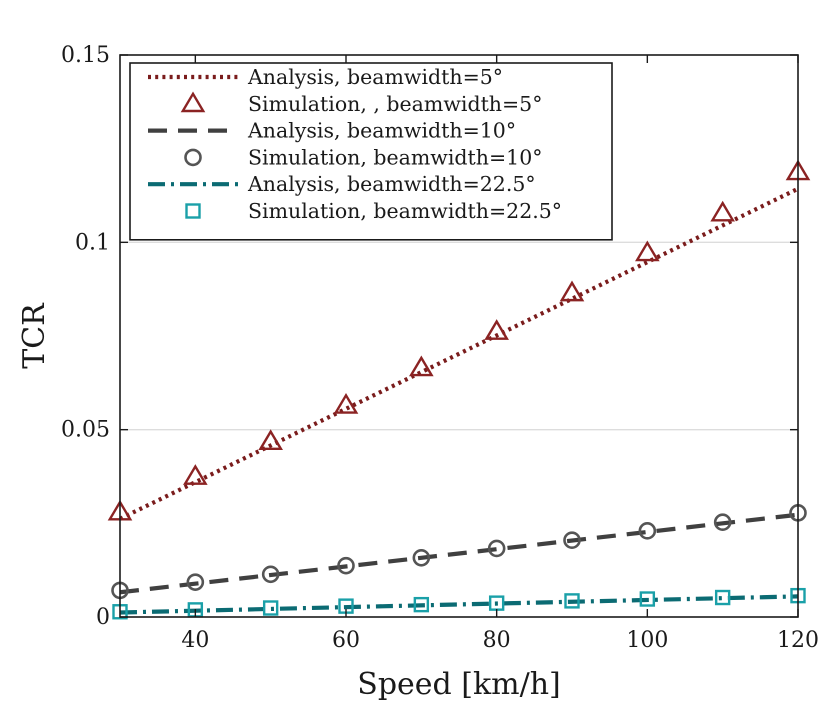 The height and width of the screenshot is (705, 830). I want to click on legend-label-0: Analysis, beamwidth=5°, so click(375, 77).